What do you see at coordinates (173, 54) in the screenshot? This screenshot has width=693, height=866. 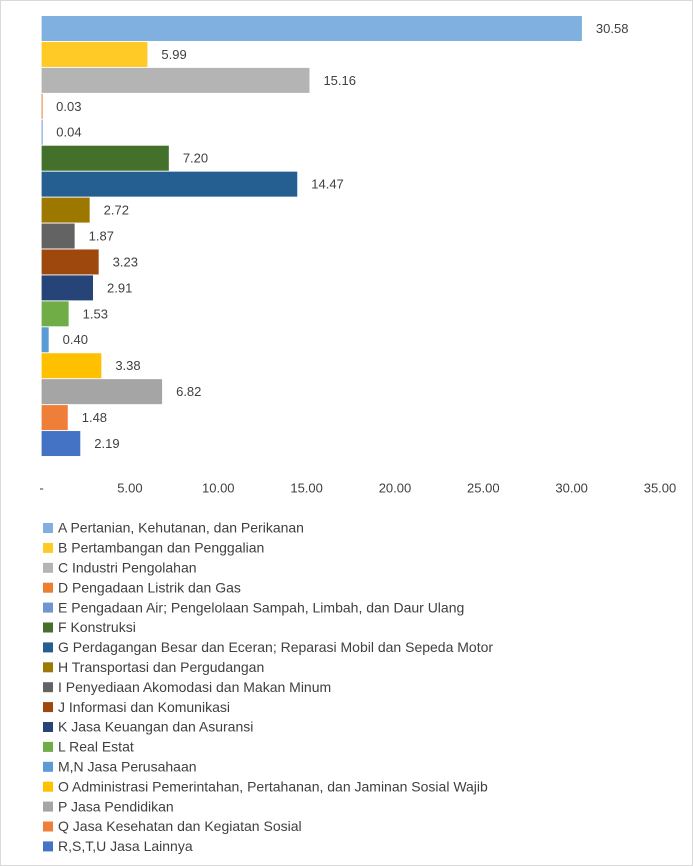 I see `data-label: 5.99` at bounding box center [173, 54].